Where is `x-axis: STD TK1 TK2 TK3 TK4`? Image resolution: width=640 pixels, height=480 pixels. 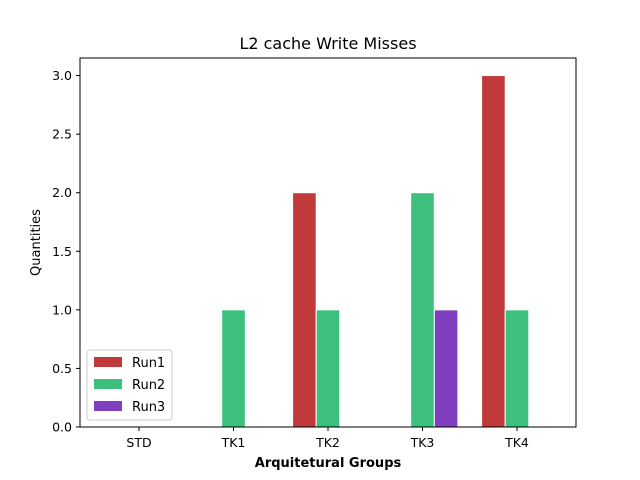
x-axis: STD TK1 TK2 TK3 TK4 is located at coordinates (327, 438).